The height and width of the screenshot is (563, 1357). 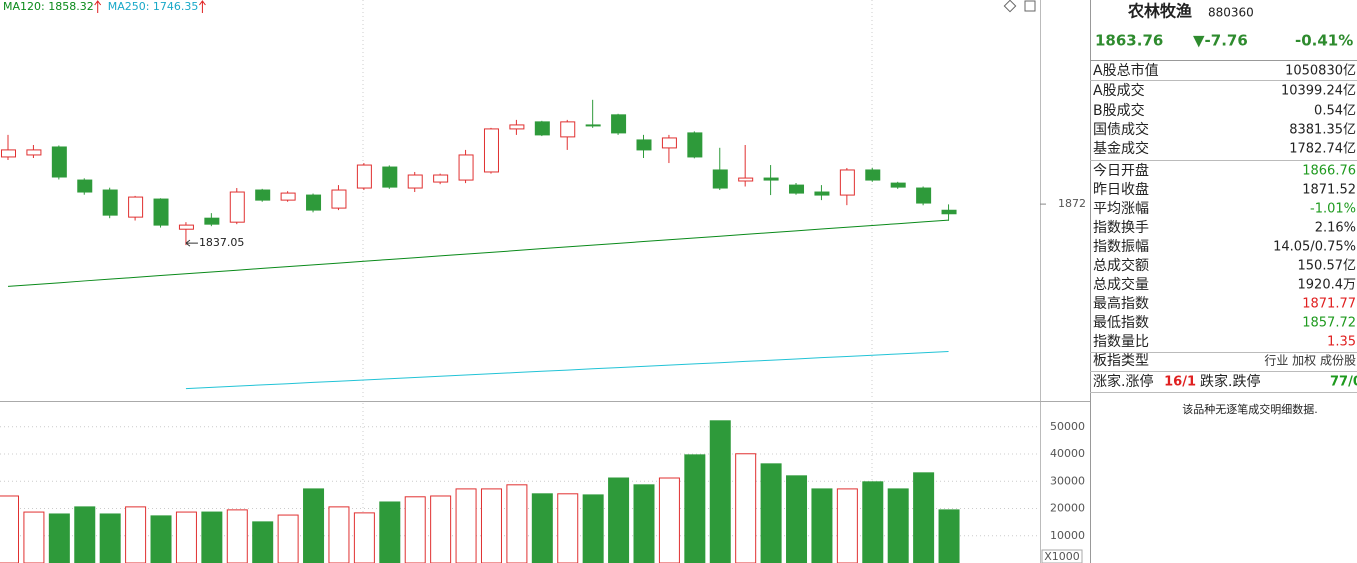 What do you see at coordinates (1329, 190) in the screenshot?
I see `row-value: 1871.52` at bounding box center [1329, 190].